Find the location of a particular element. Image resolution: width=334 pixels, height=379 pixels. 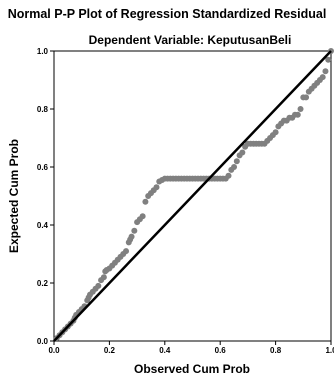

chart-subtitle: Dependent Variable: KeputusanBeli is located at coordinates (190, 40).